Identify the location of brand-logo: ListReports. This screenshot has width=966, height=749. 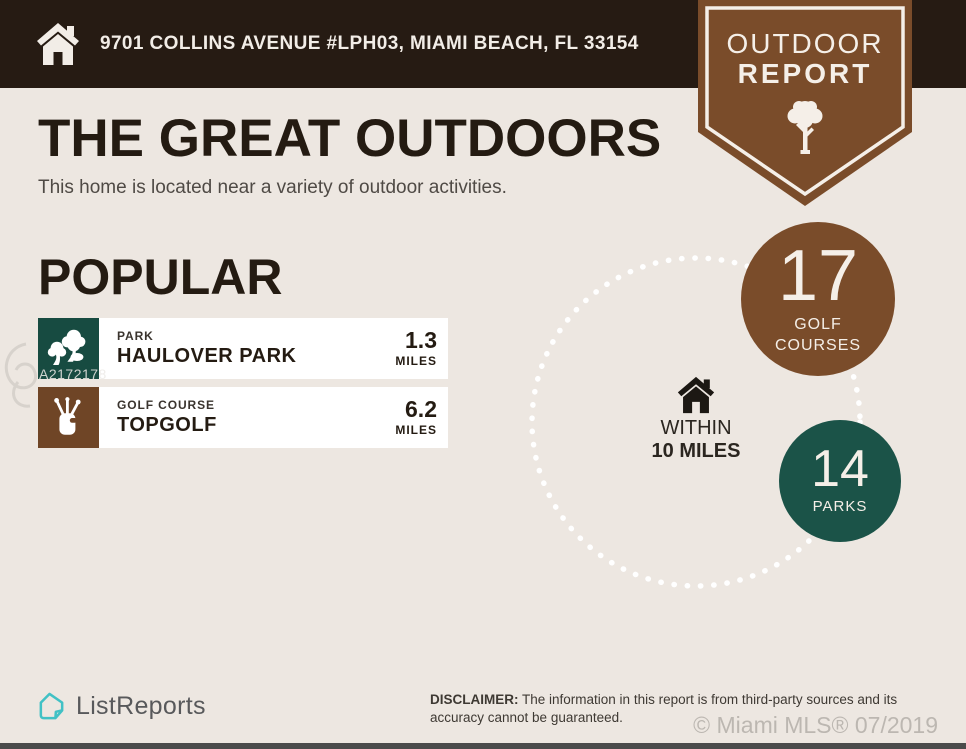
(121, 706).